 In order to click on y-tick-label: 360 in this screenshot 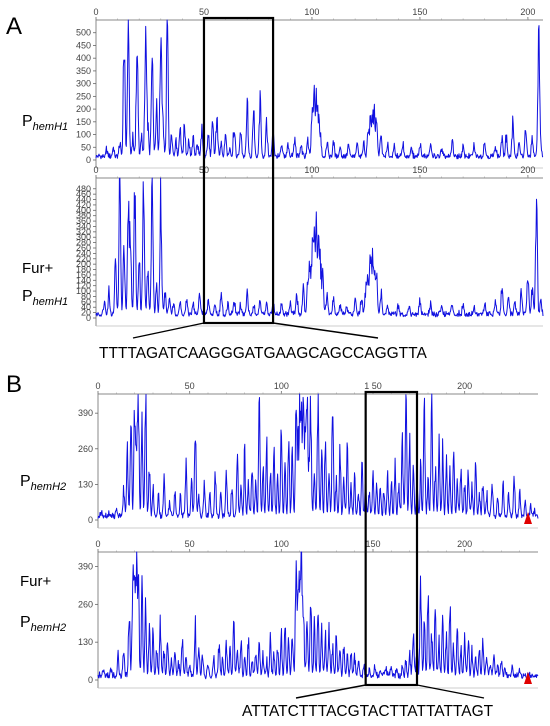, I will do `click(83, 221)`.